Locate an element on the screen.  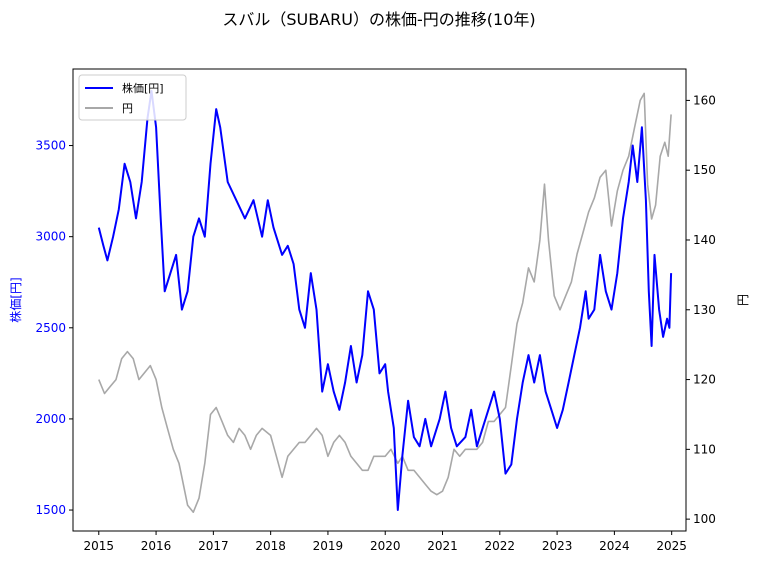
y-right-tick-label: 150 is located at coordinates (704, 170).